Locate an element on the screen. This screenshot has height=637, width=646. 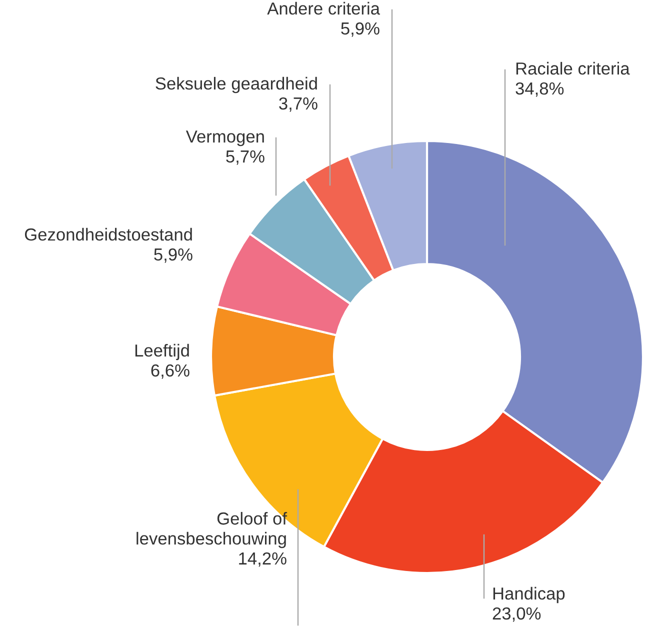
slice-label: Geloof of levensbeschouwing is located at coordinates (212, 530).